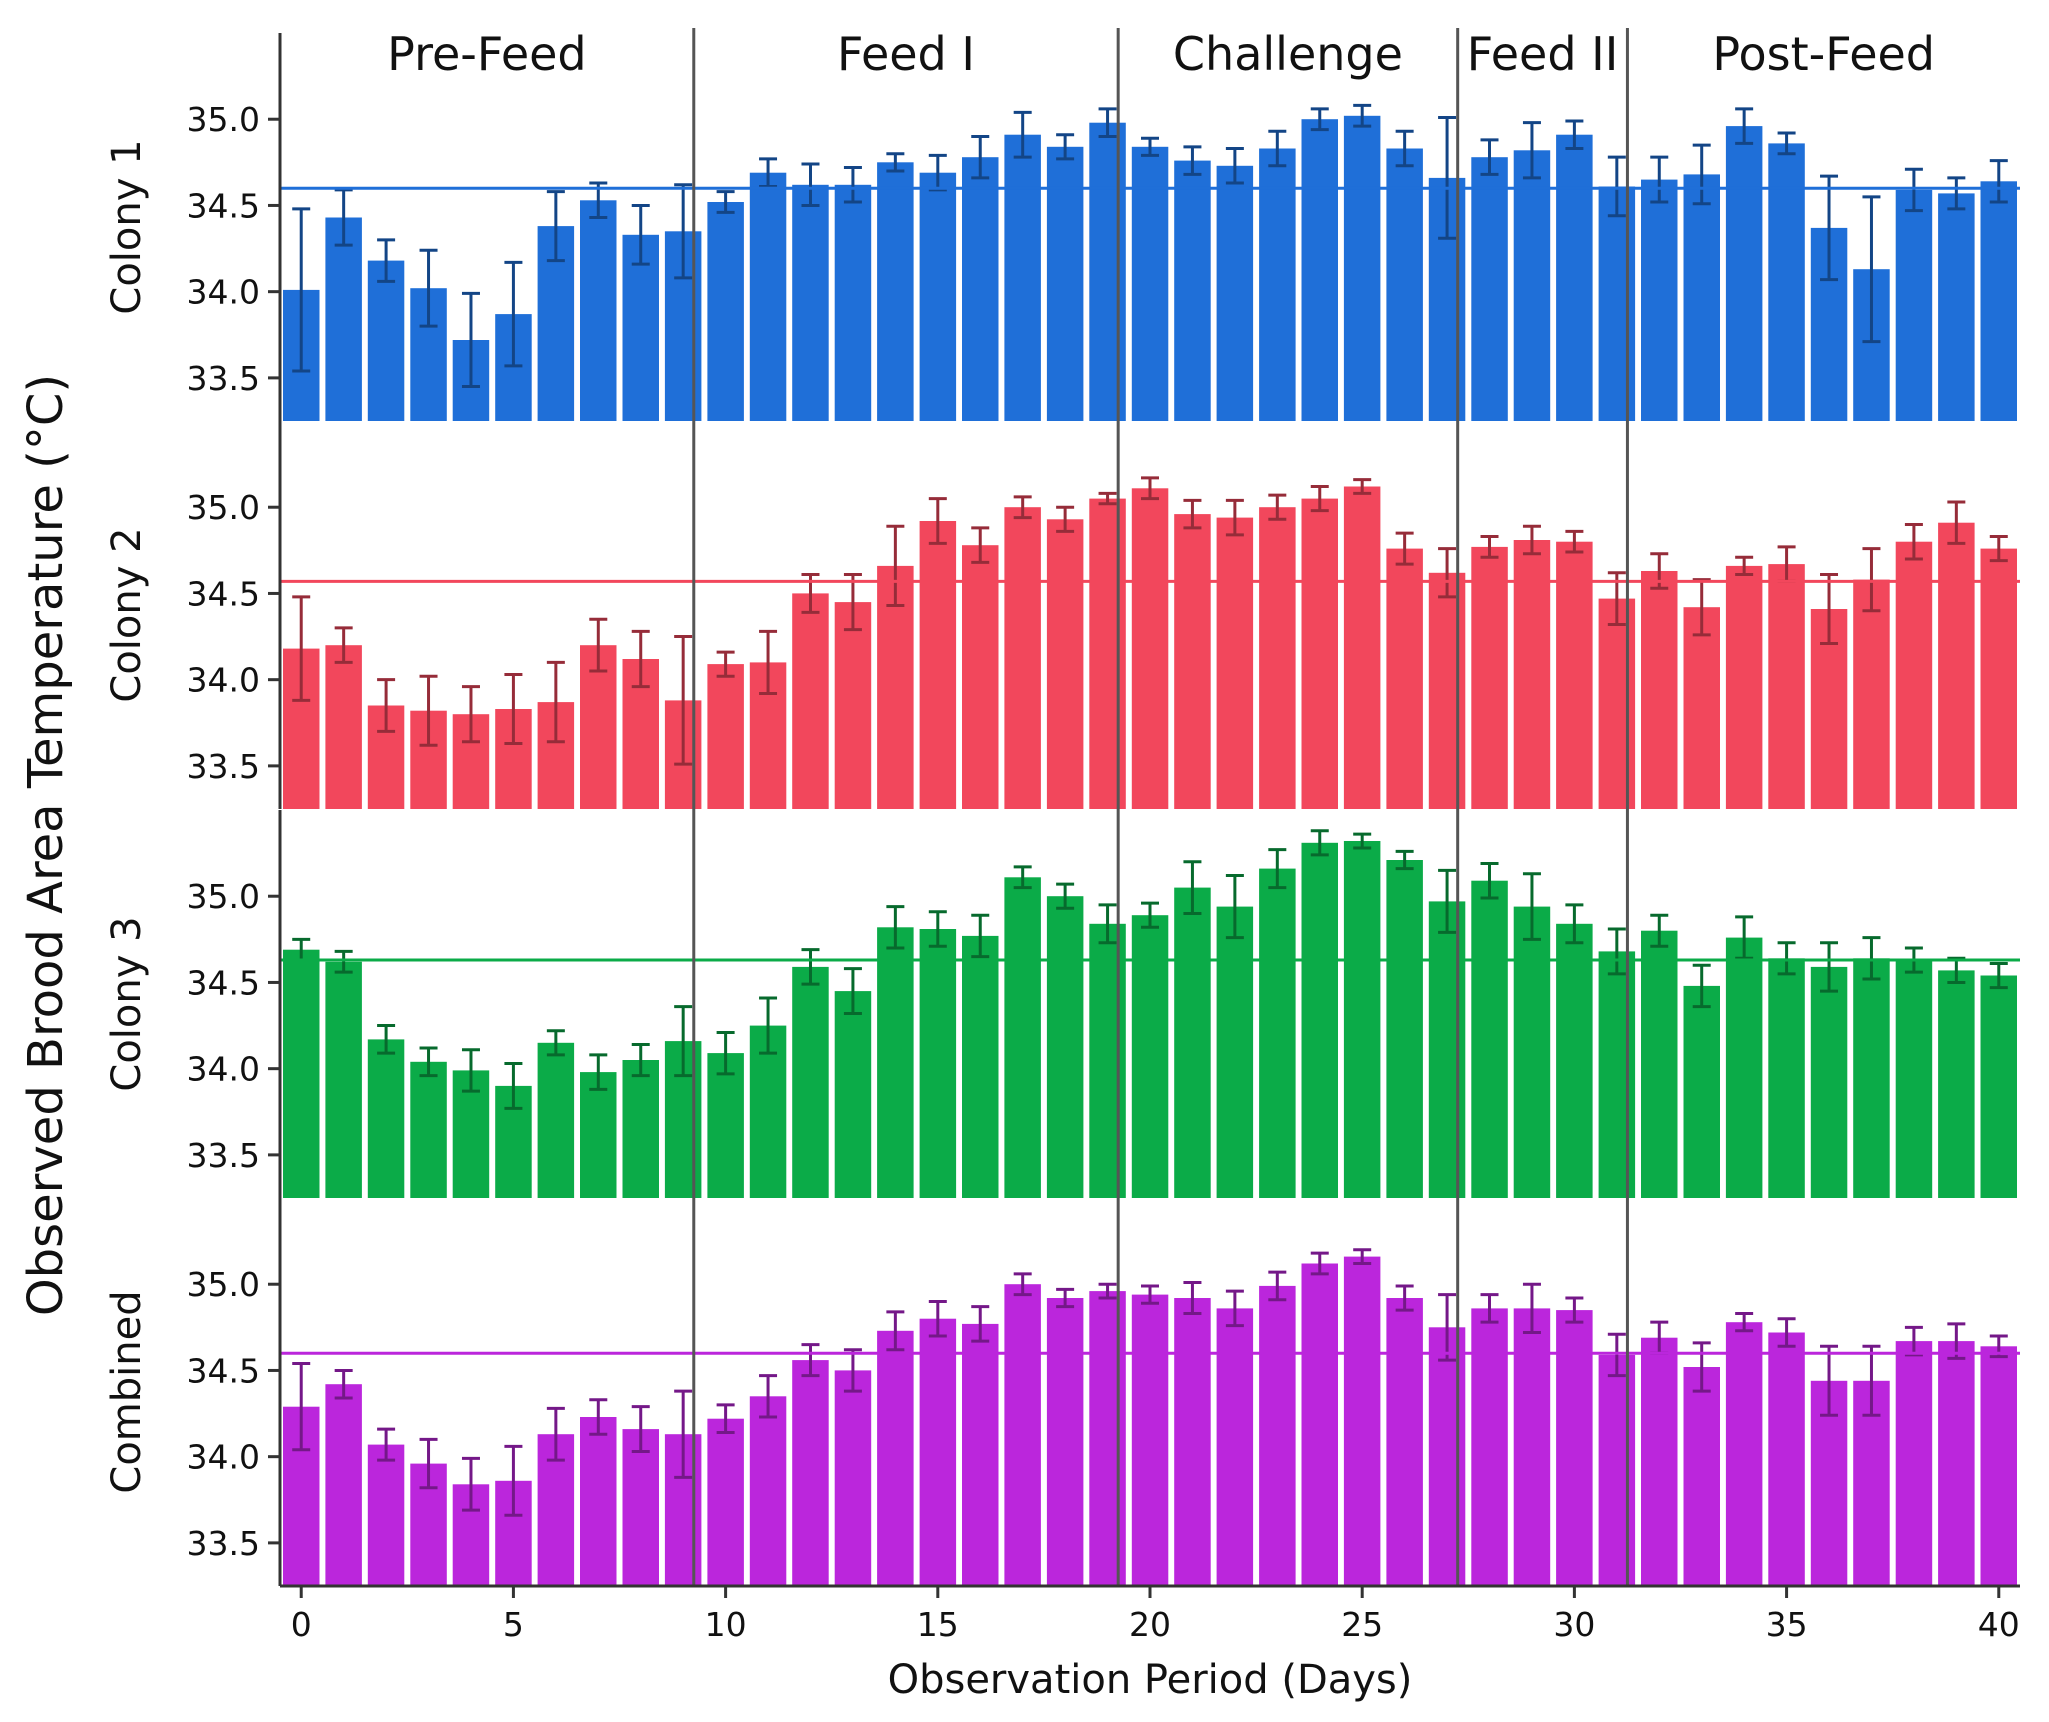 The height and width of the screenshot is (1722, 2049). Describe the element at coordinates (301, 1624) in the screenshot. I see `x-tick-label: 0` at that location.